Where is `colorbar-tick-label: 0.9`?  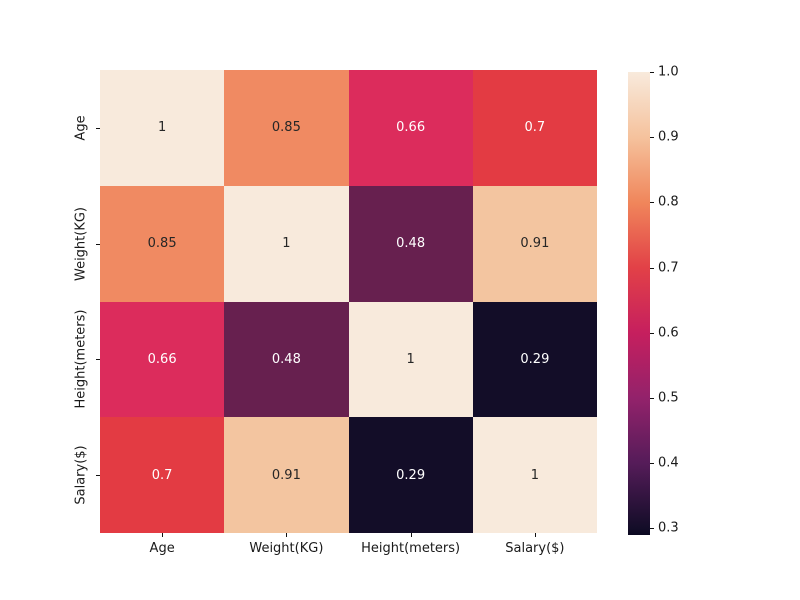 colorbar-tick-label: 0.9 is located at coordinates (668, 137).